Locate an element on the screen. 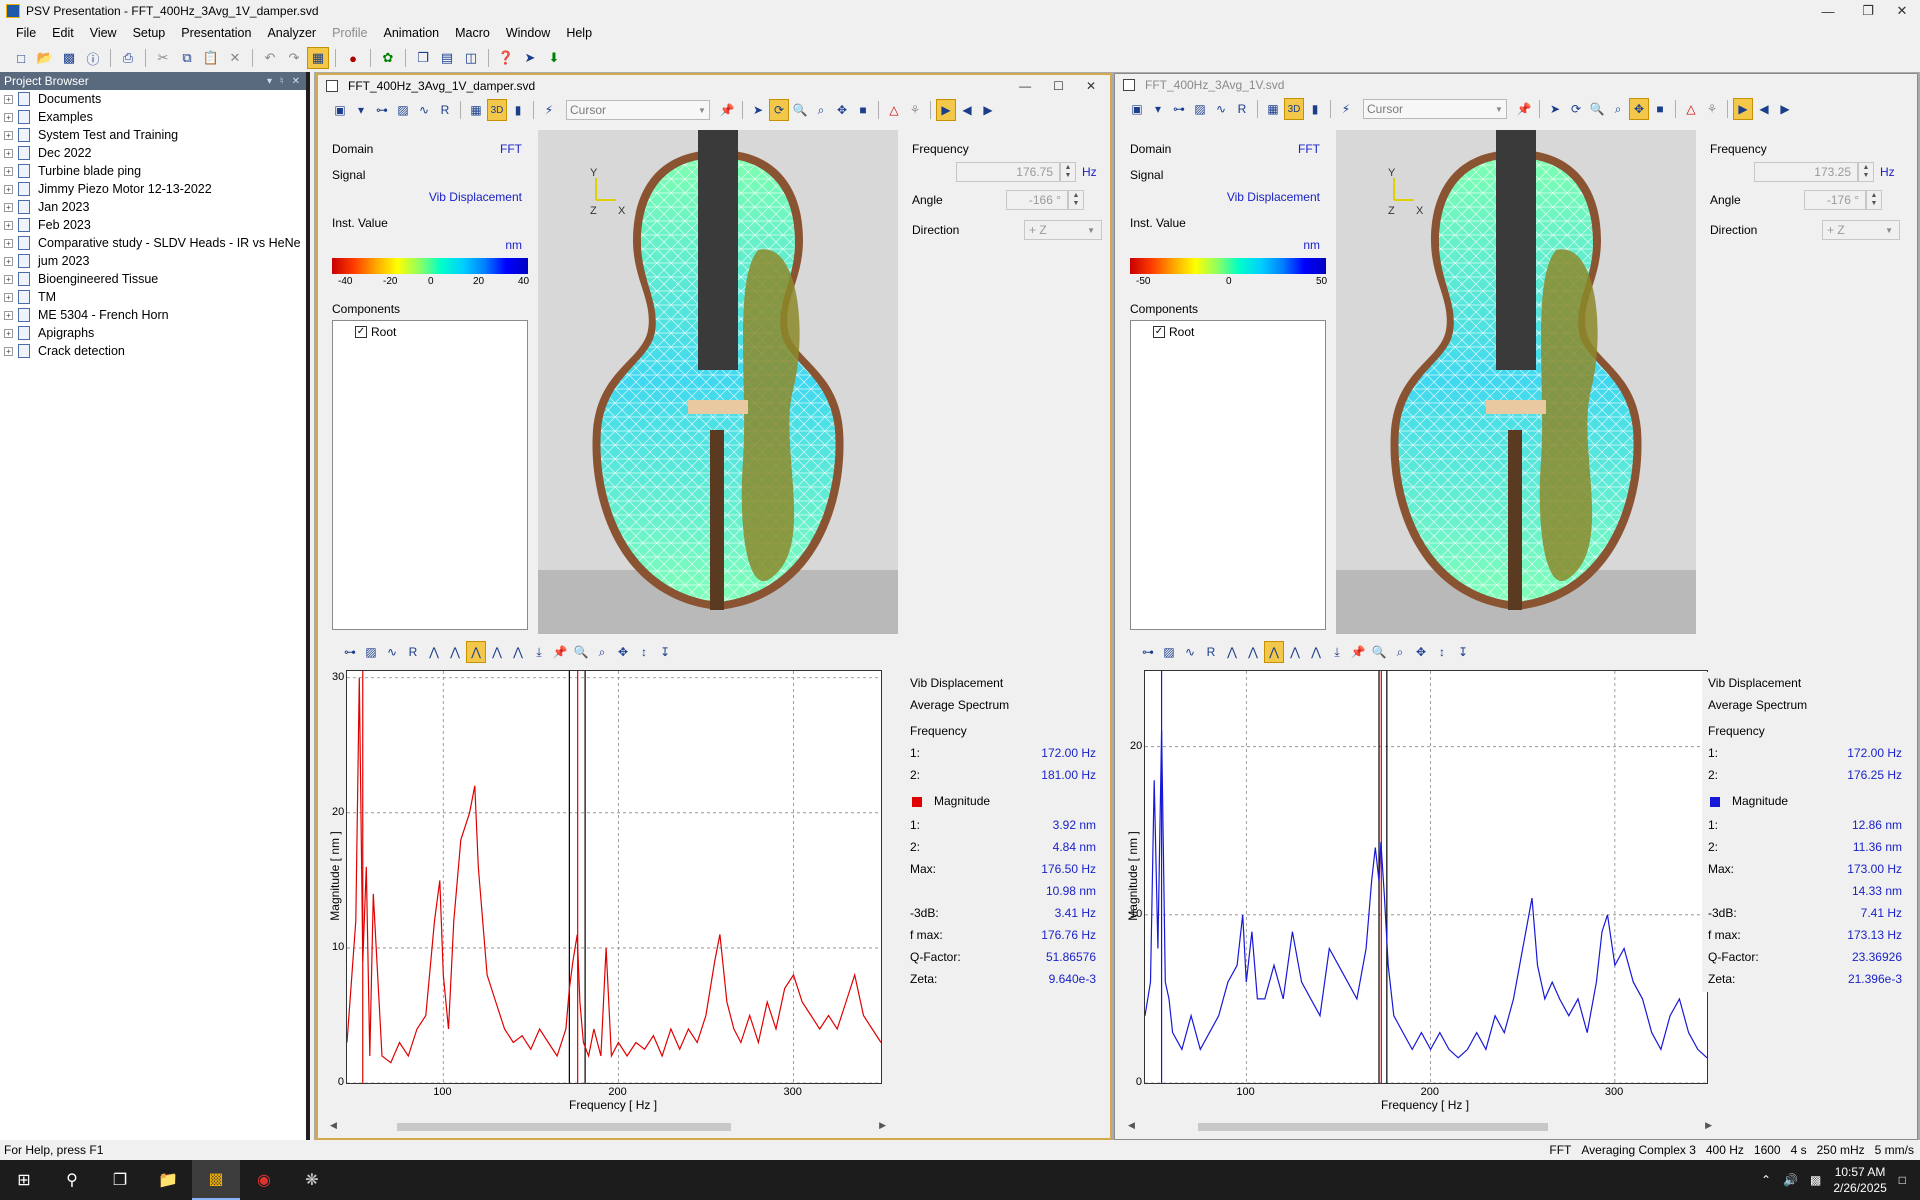  project-item: + Apigraphs is located at coordinates (153, 333).